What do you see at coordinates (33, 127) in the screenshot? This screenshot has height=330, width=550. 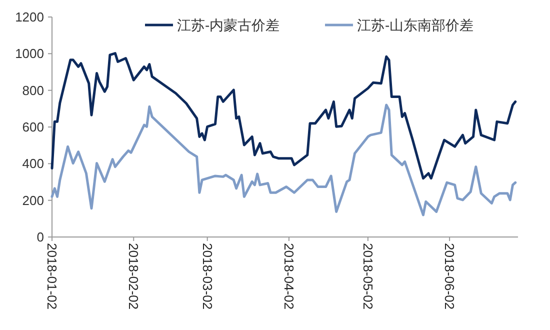 I see `y-tick-label: 600` at bounding box center [33, 127].